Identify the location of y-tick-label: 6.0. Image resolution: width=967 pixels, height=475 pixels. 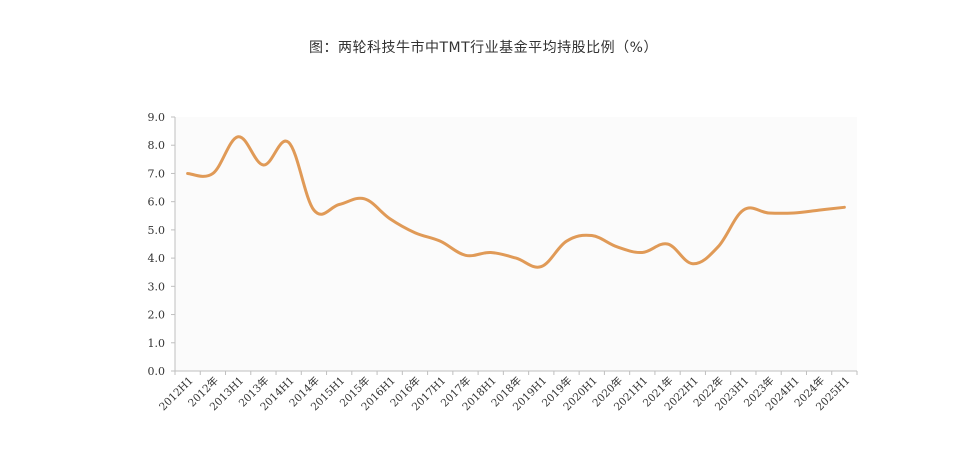
(157, 202).